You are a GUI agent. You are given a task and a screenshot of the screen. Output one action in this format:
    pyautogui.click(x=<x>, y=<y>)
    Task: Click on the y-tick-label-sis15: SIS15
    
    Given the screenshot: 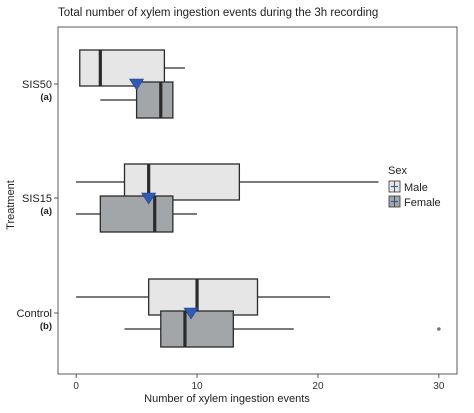 What is the action you would take?
    pyautogui.click(x=37, y=199)
    